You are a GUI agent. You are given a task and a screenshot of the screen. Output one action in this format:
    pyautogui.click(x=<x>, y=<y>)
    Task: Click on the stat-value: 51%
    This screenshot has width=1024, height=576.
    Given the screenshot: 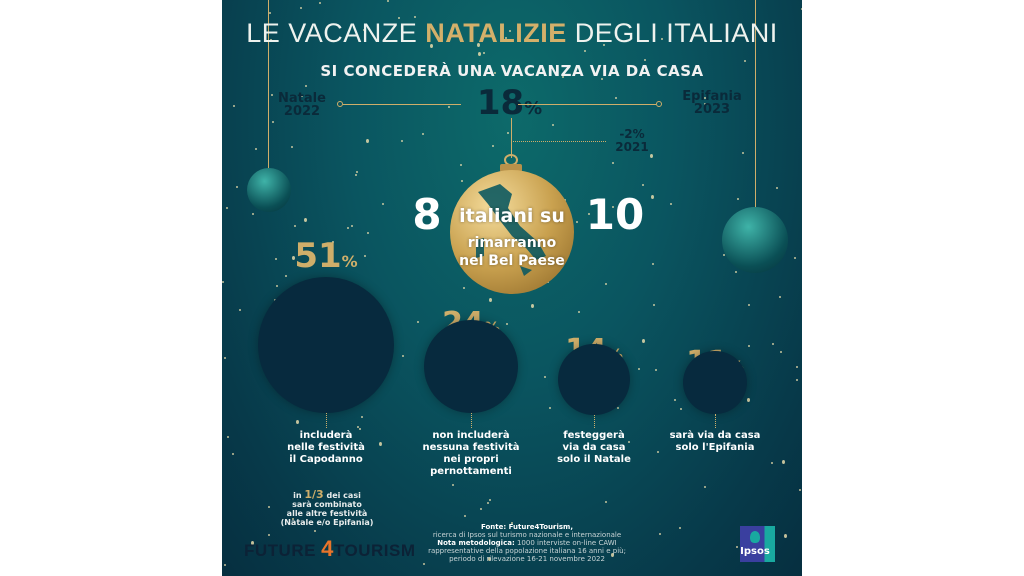 What is the action you would take?
    pyautogui.click(x=326, y=256)
    